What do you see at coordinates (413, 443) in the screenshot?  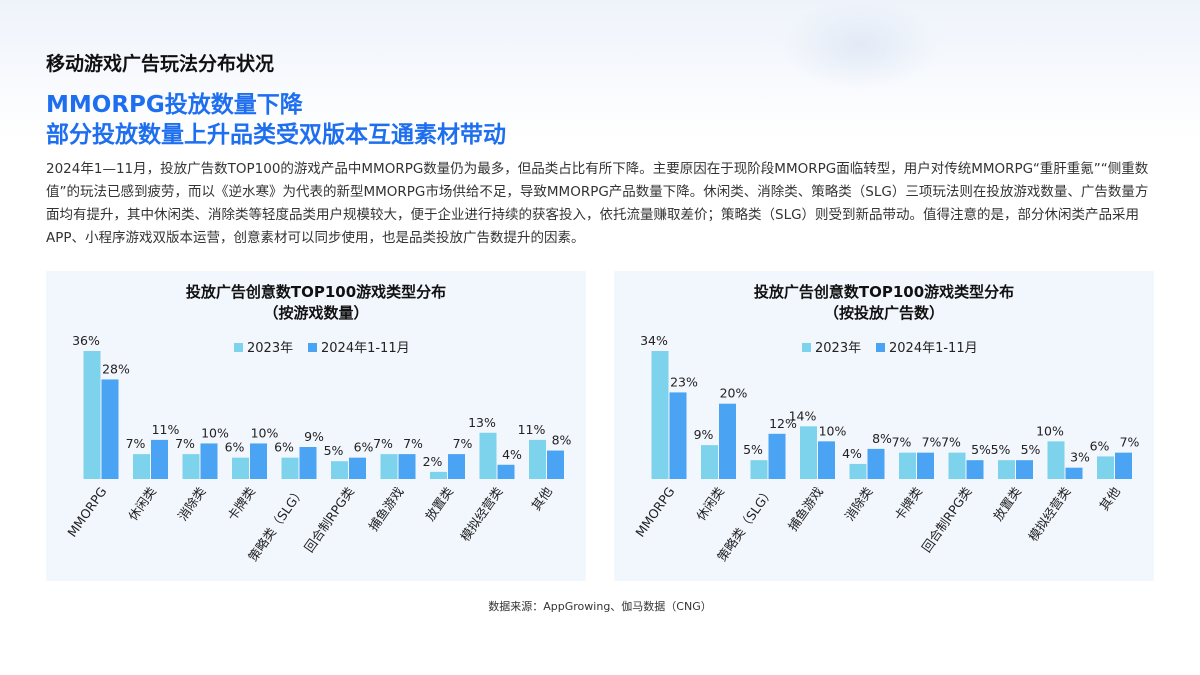 I see `value-label-2024-6: 7%` at bounding box center [413, 443].